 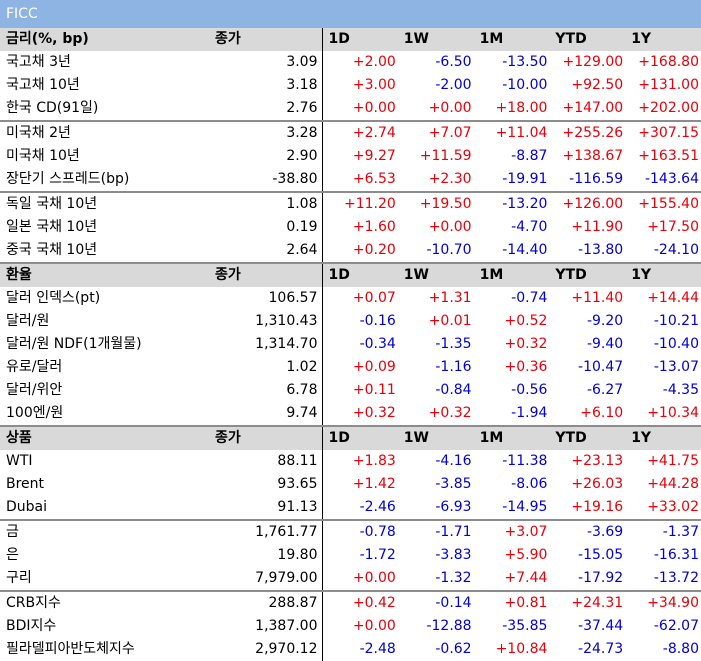 What do you see at coordinates (267, 531) in the screenshot?
I see `row-close-value: 1,761.77` at bounding box center [267, 531].